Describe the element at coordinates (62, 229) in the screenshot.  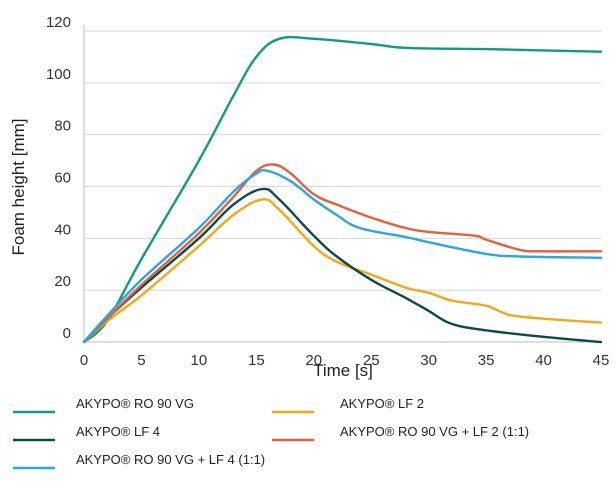
I see `y-tick-label: 40` at that location.